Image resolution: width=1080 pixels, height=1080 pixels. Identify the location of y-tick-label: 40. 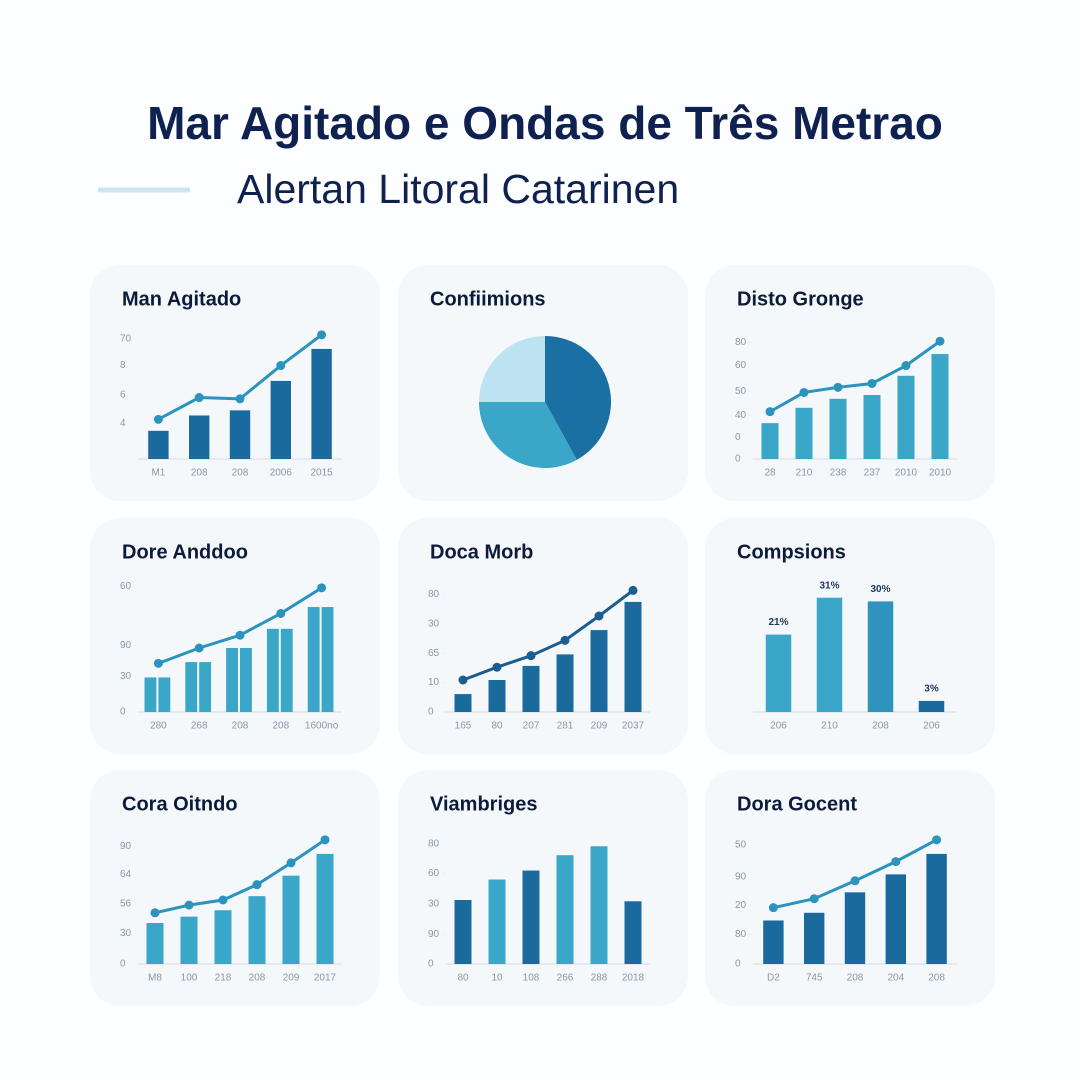
(741, 415).